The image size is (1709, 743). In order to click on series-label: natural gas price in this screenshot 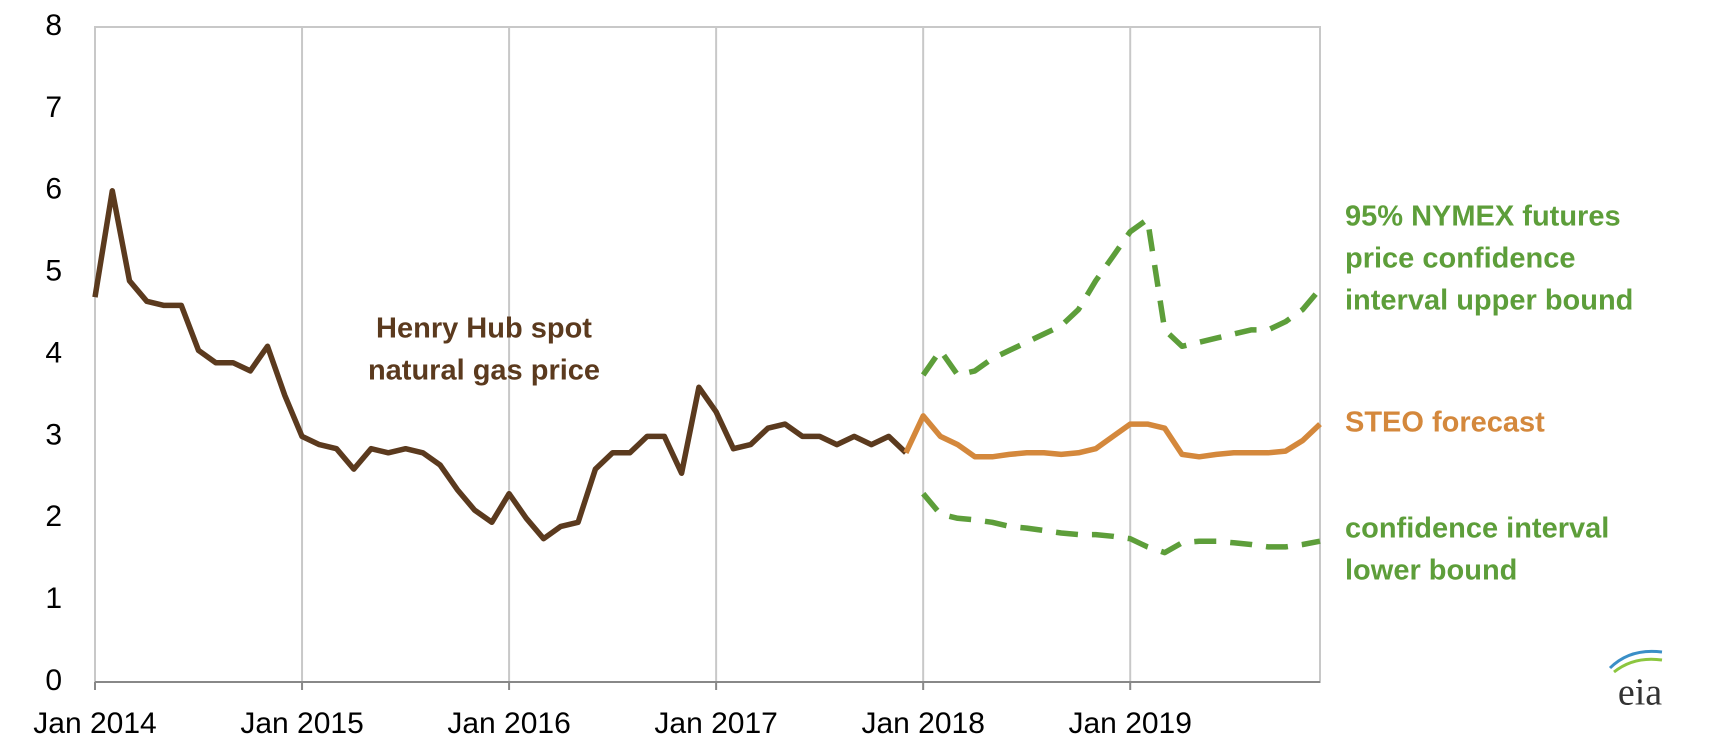, I will do `click(484, 371)`.